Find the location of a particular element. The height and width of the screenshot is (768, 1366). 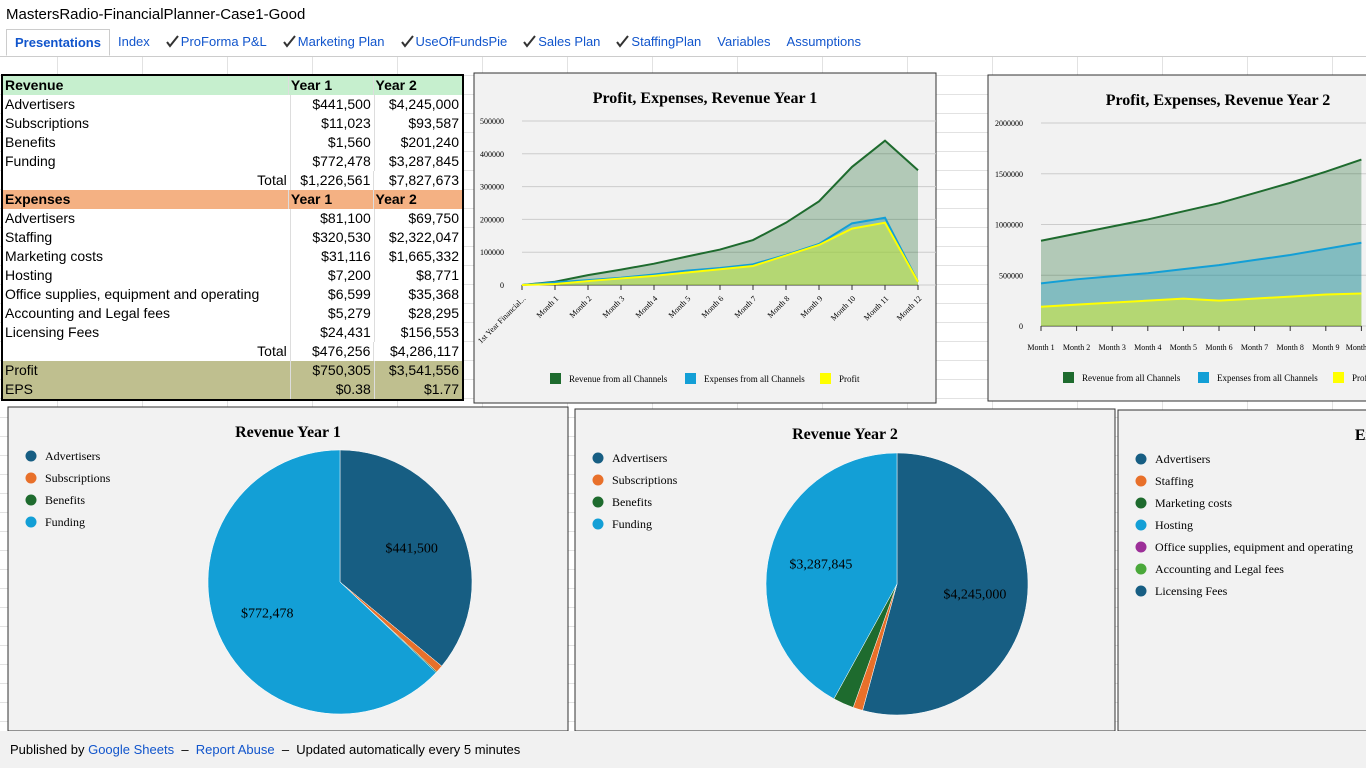

table-row: Benefits $1,560 $201,240 is located at coordinates (232, 142).